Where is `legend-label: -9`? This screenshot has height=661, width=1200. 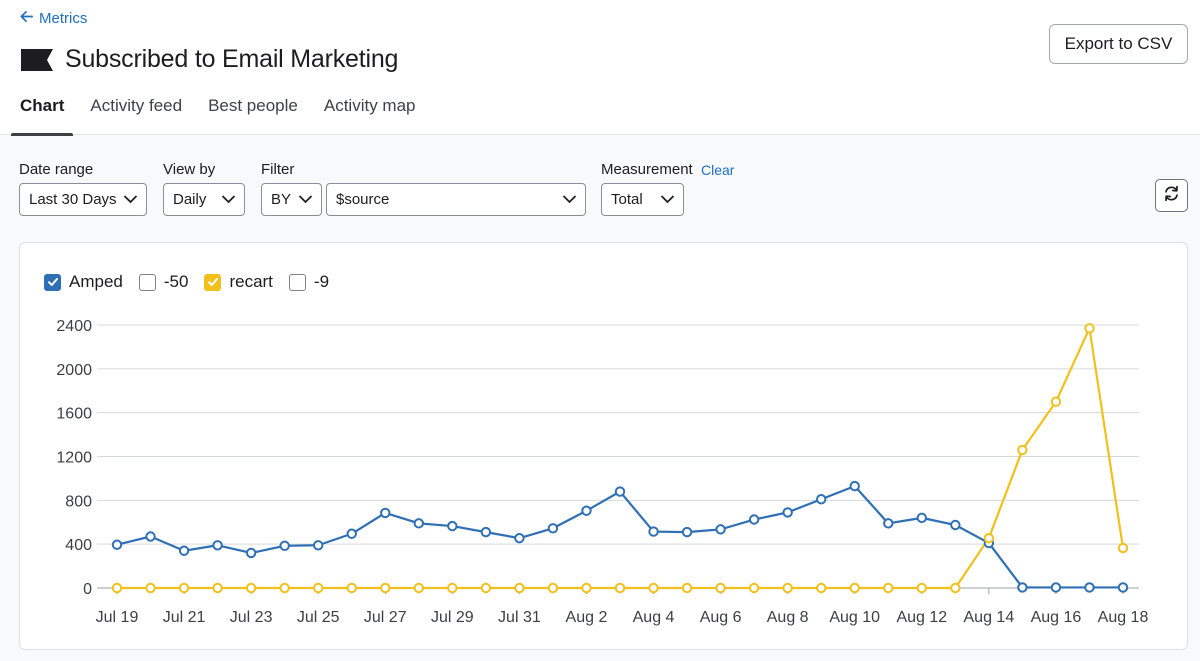
legend-label: -9 is located at coordinates (321, 281).